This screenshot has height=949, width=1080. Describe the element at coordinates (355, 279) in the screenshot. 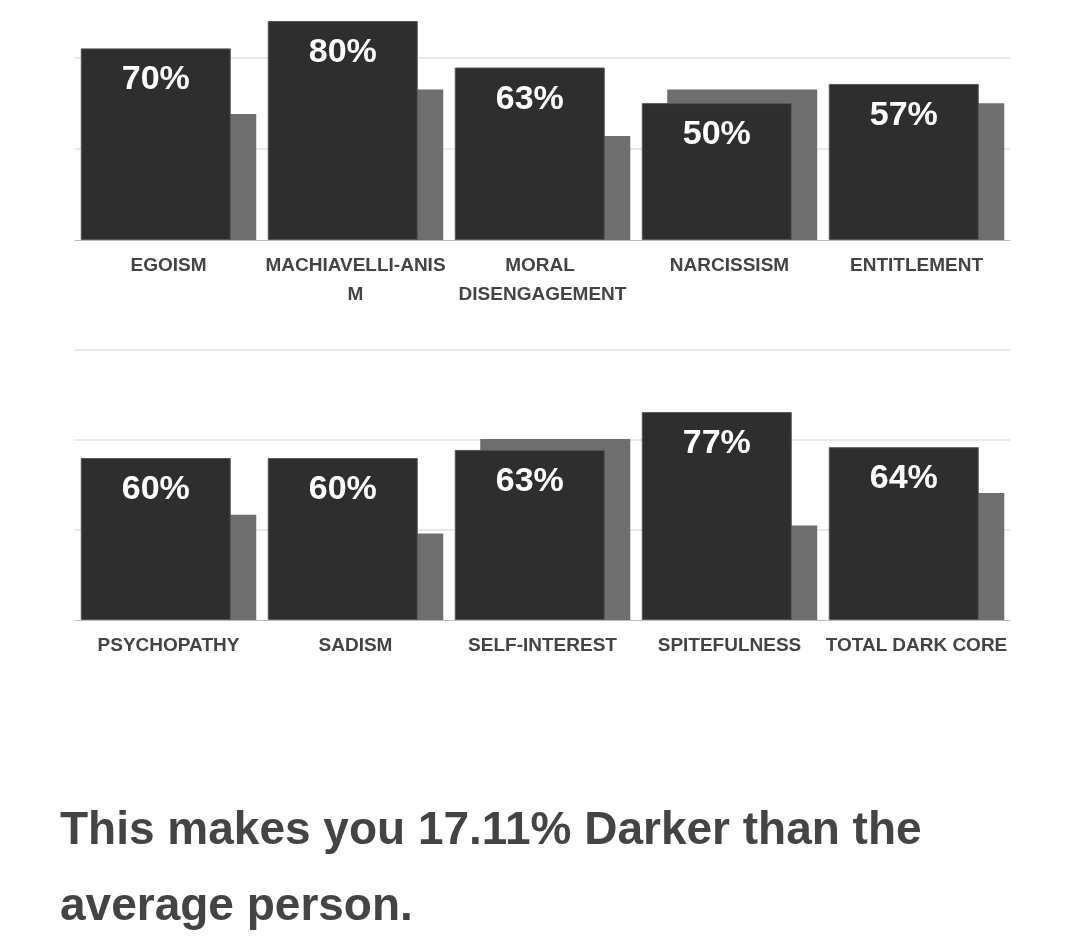

I see `x-tick-label: MACHIAVELLI-ANISM` at that location.